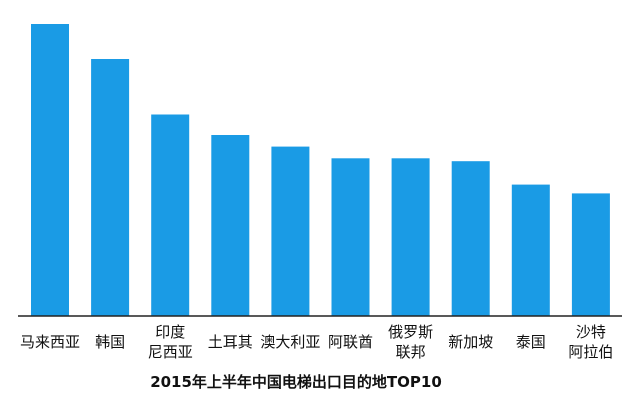  Describe the element at coordinates (170, 332) in the screenshot. I see `x-tick-label-2-line-0: 印度` at that location.